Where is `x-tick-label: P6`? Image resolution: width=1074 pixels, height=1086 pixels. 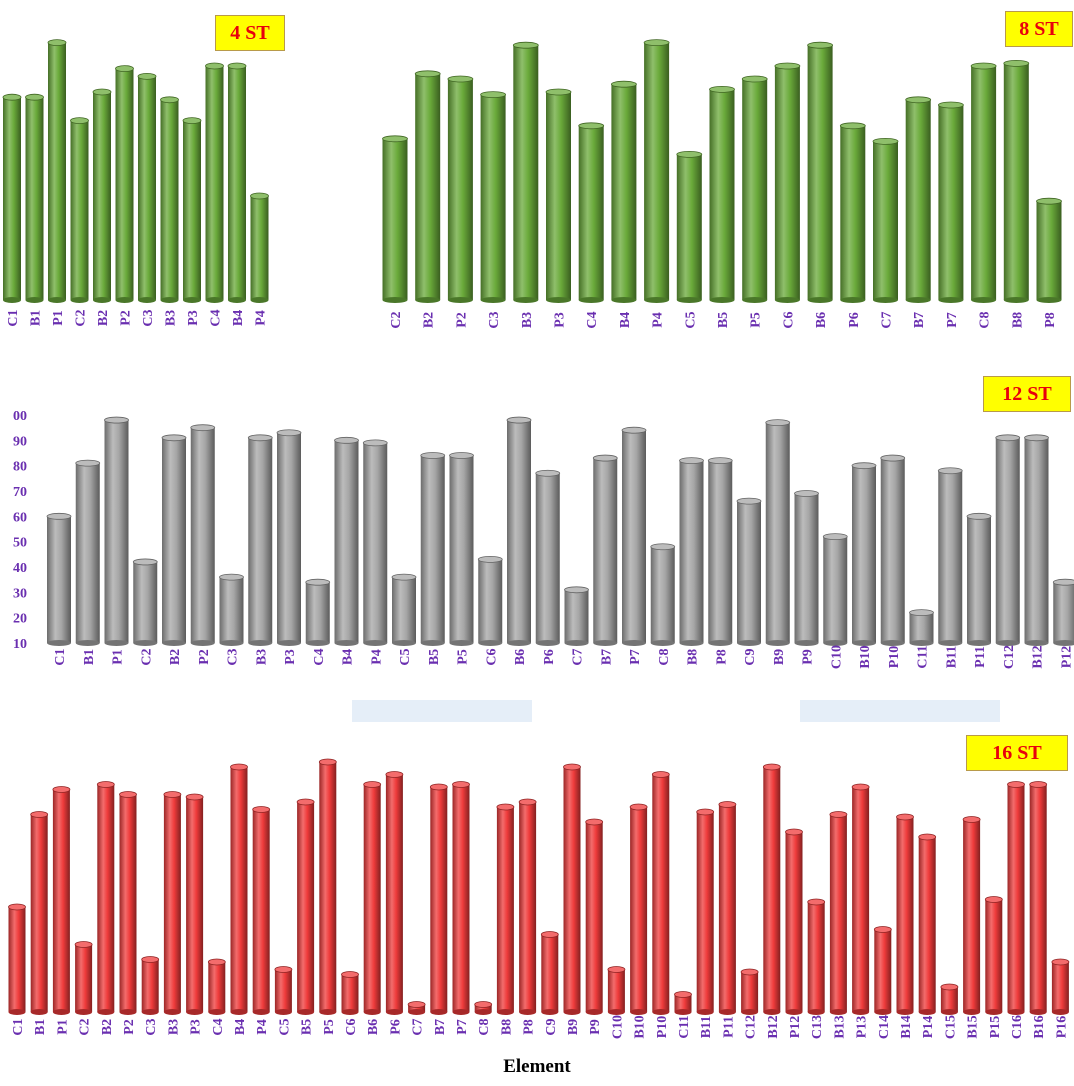 x-tick-label: P6 is located at coordinates (549, 657).